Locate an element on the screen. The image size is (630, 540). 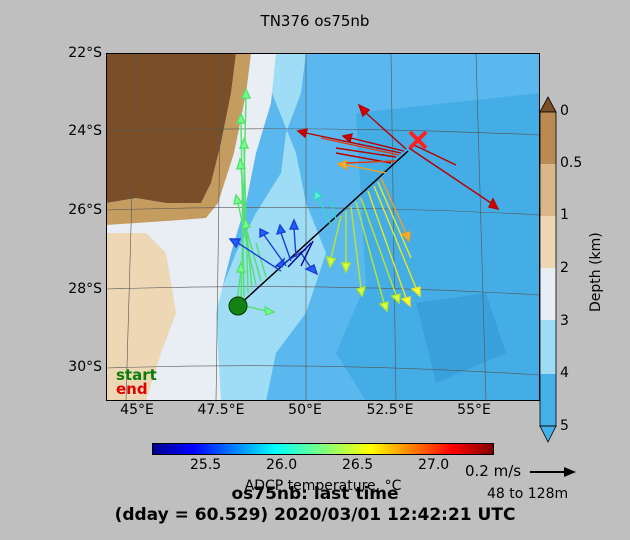
depth-colorbar is located at coordinates (548, 269).